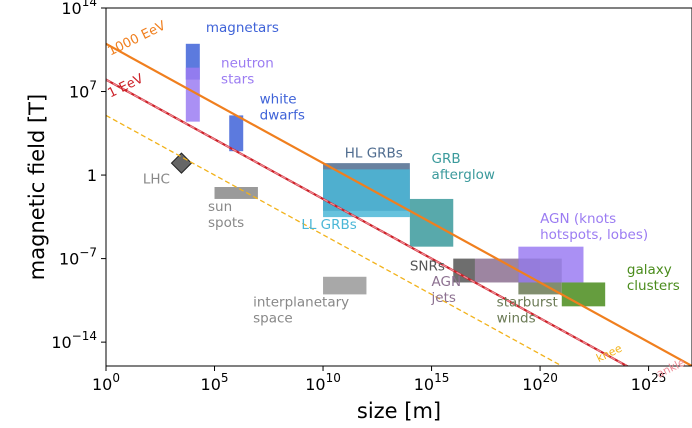  I want to click on x-axis-label: size [m], so click(399, 411).